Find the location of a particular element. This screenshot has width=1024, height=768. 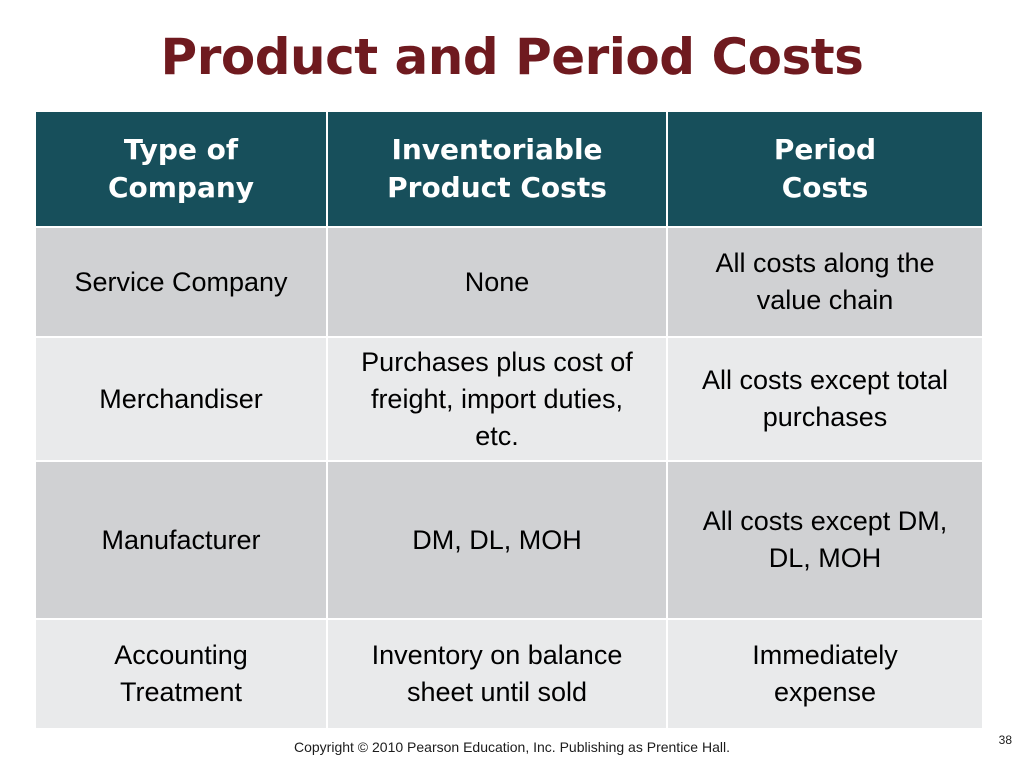

table-cell: DM, DL, MOH is located at coordinates (497, 540).